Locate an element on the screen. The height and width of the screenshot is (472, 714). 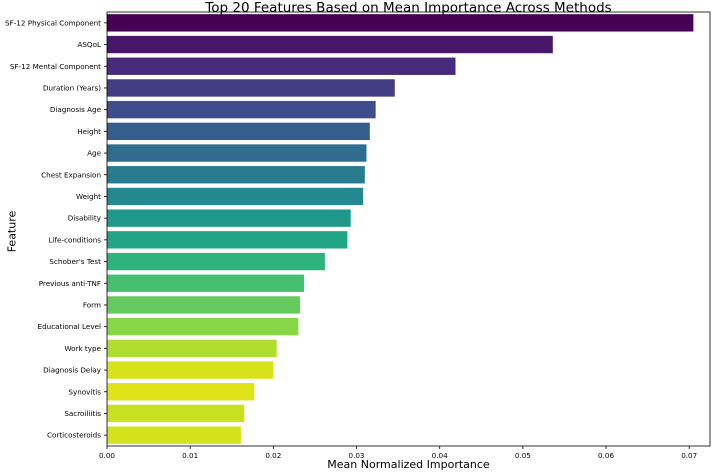
x-tick-label: 0.05 is located at coordinates (523, 455).